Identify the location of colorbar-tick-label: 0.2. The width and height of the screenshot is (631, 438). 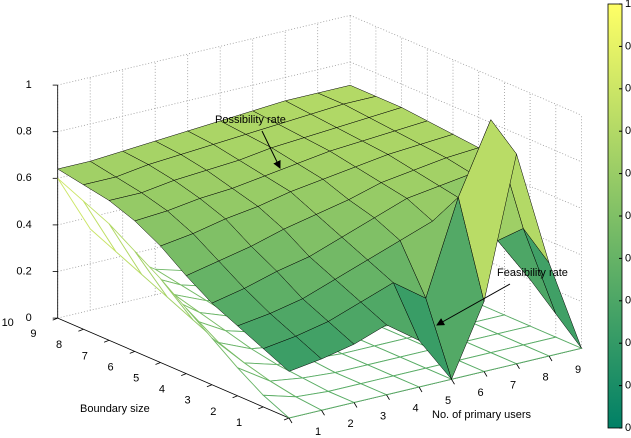
(628, 343).